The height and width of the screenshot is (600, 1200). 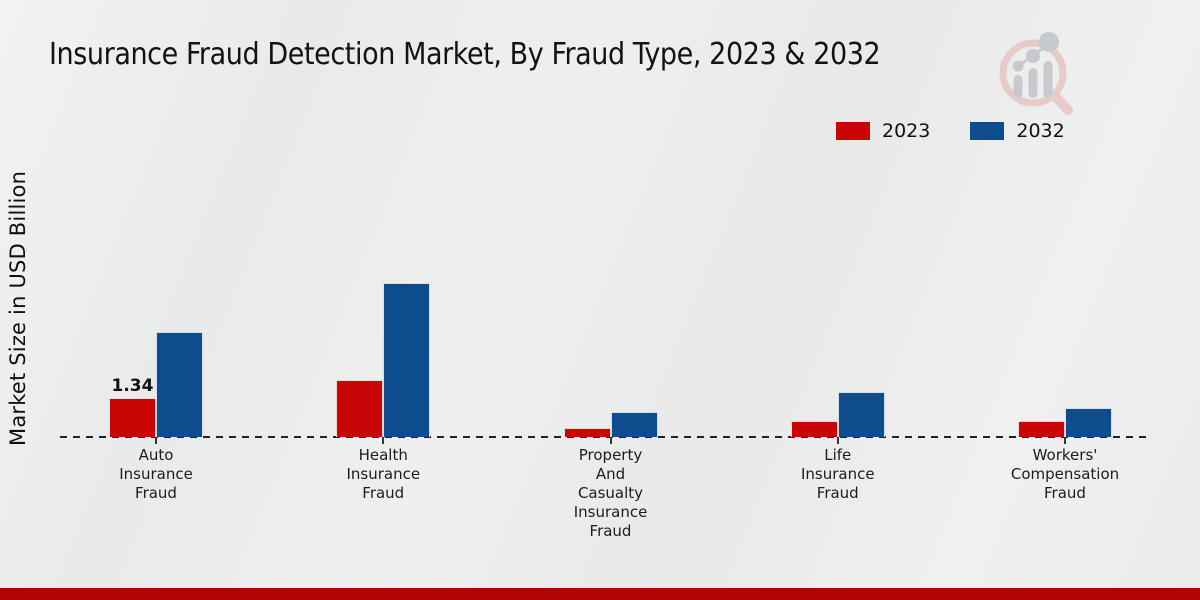 I want to click on legend-label-2023: 2023, so click(x=906, y=131).